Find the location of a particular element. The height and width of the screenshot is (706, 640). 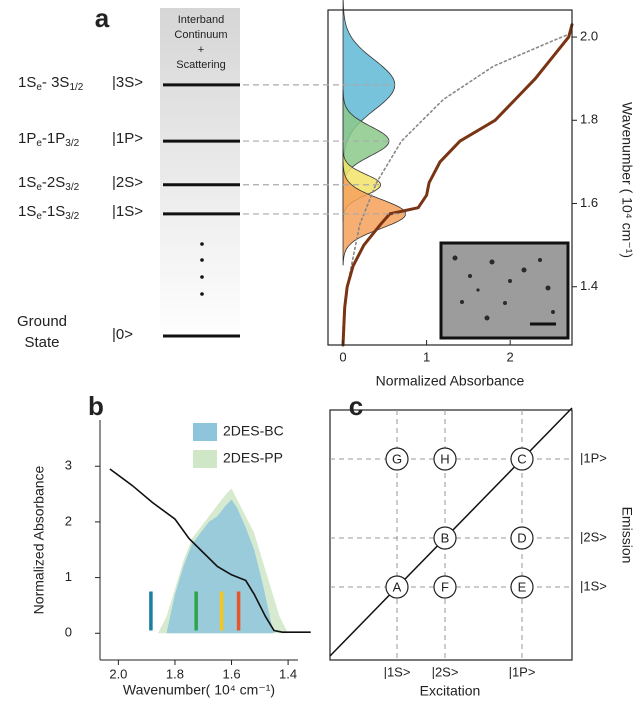

x-tick-label: 1.6 is located at coordinates (231, 673).